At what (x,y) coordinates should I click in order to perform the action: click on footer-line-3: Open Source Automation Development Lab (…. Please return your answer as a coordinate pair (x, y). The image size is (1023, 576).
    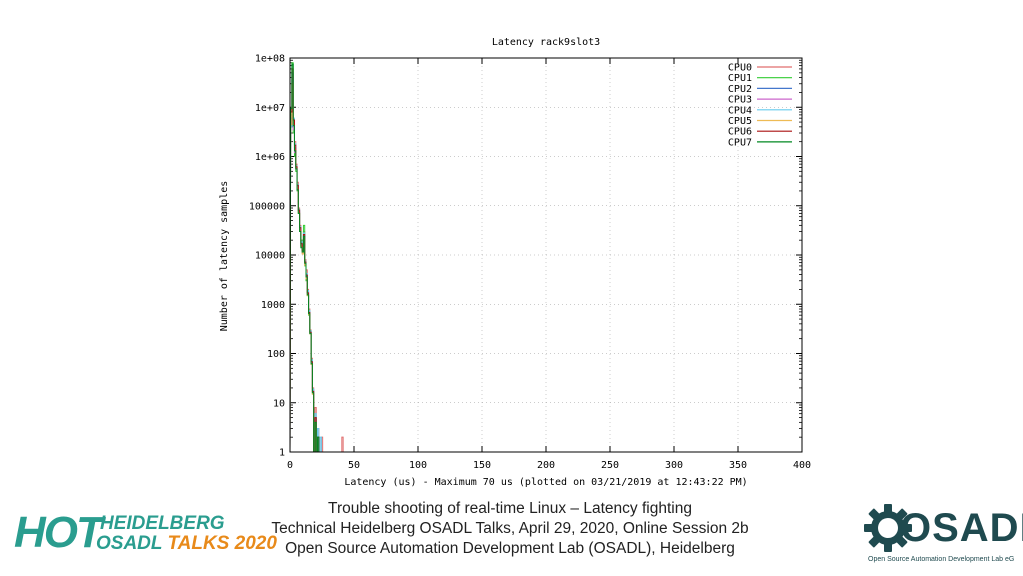
    Looking at the image, I should click on (510, 548).